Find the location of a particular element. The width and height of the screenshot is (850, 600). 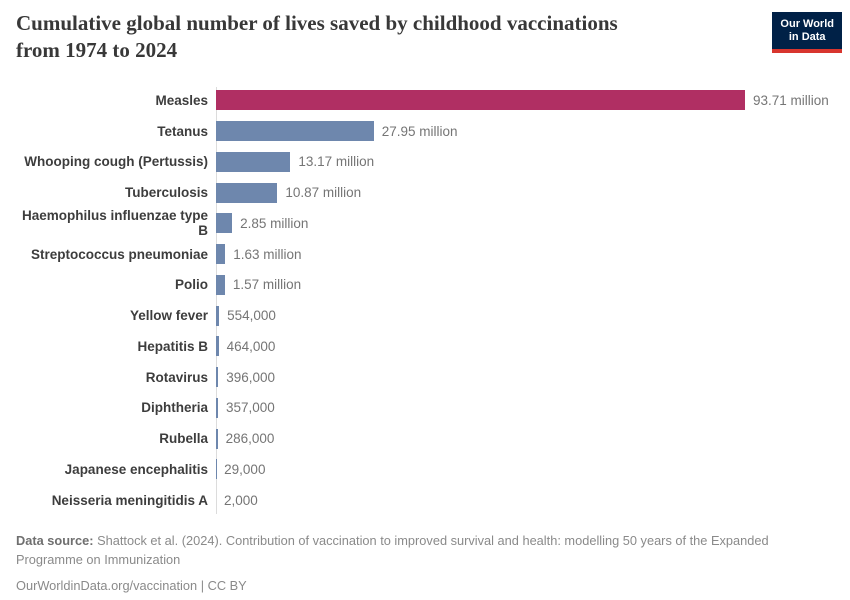

value-label: 464,000 is located at coordinates (251, 346).